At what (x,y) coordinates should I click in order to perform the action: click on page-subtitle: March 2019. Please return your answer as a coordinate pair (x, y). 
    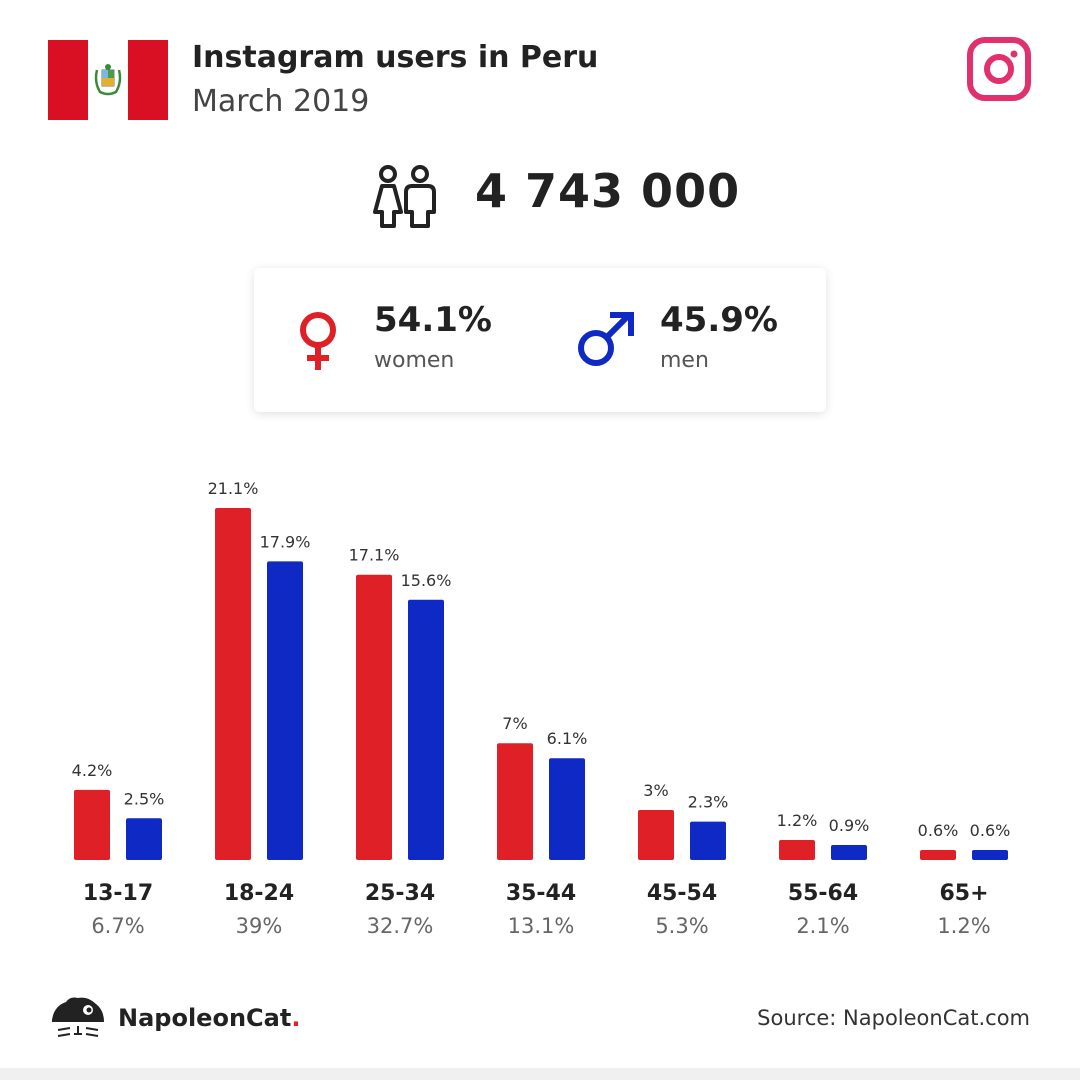
    Looking at the image, I should click on (281, 101).